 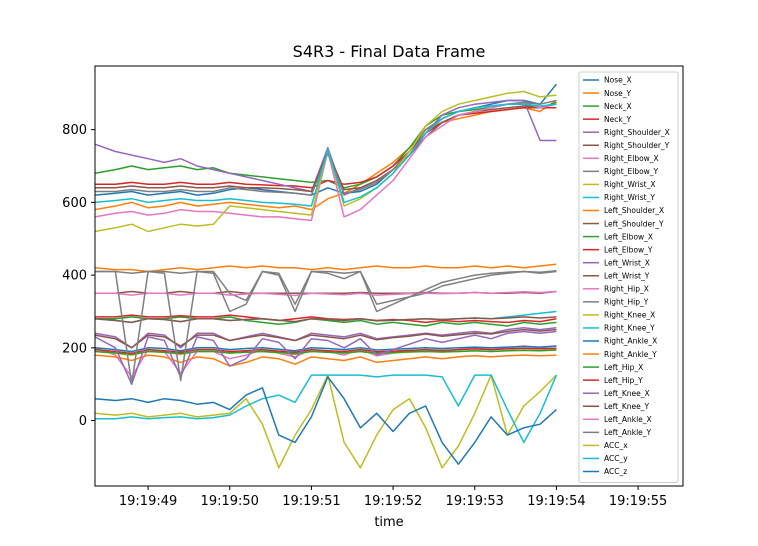 I want to click on y-tick-label: 600, so click(x=74, y=203).